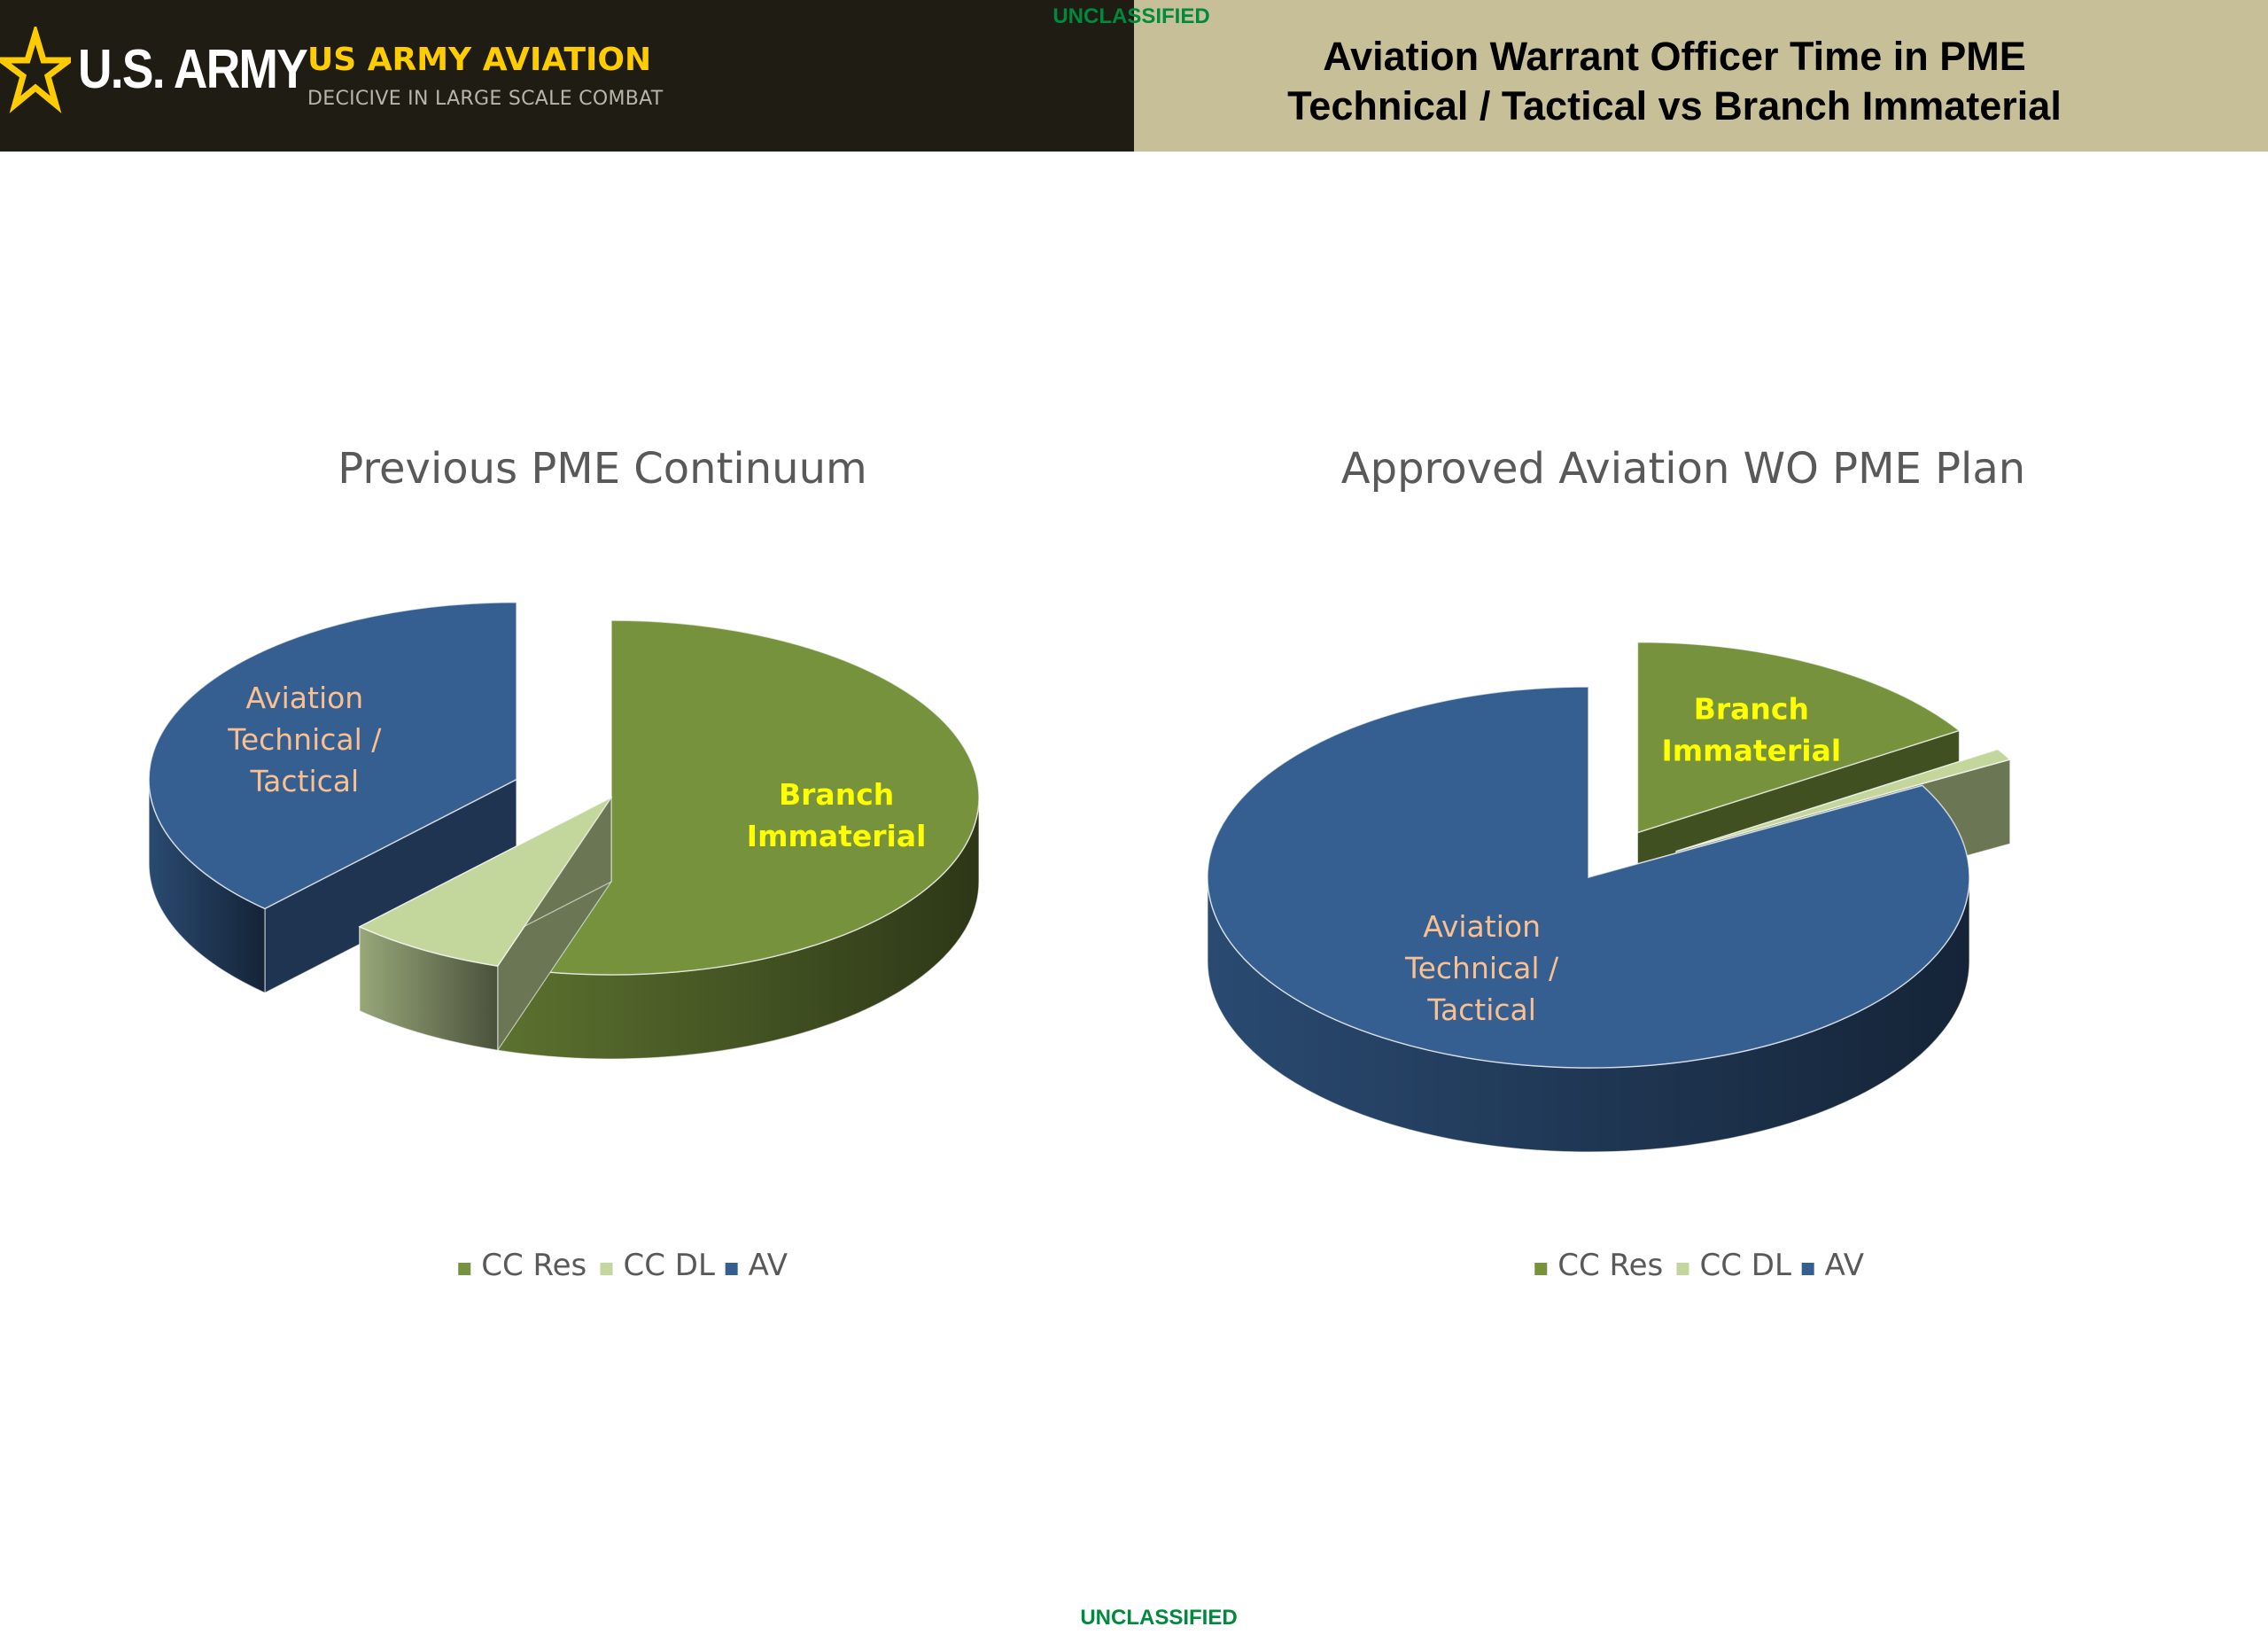  I want to click on army-star-icon, so click(35, 70).